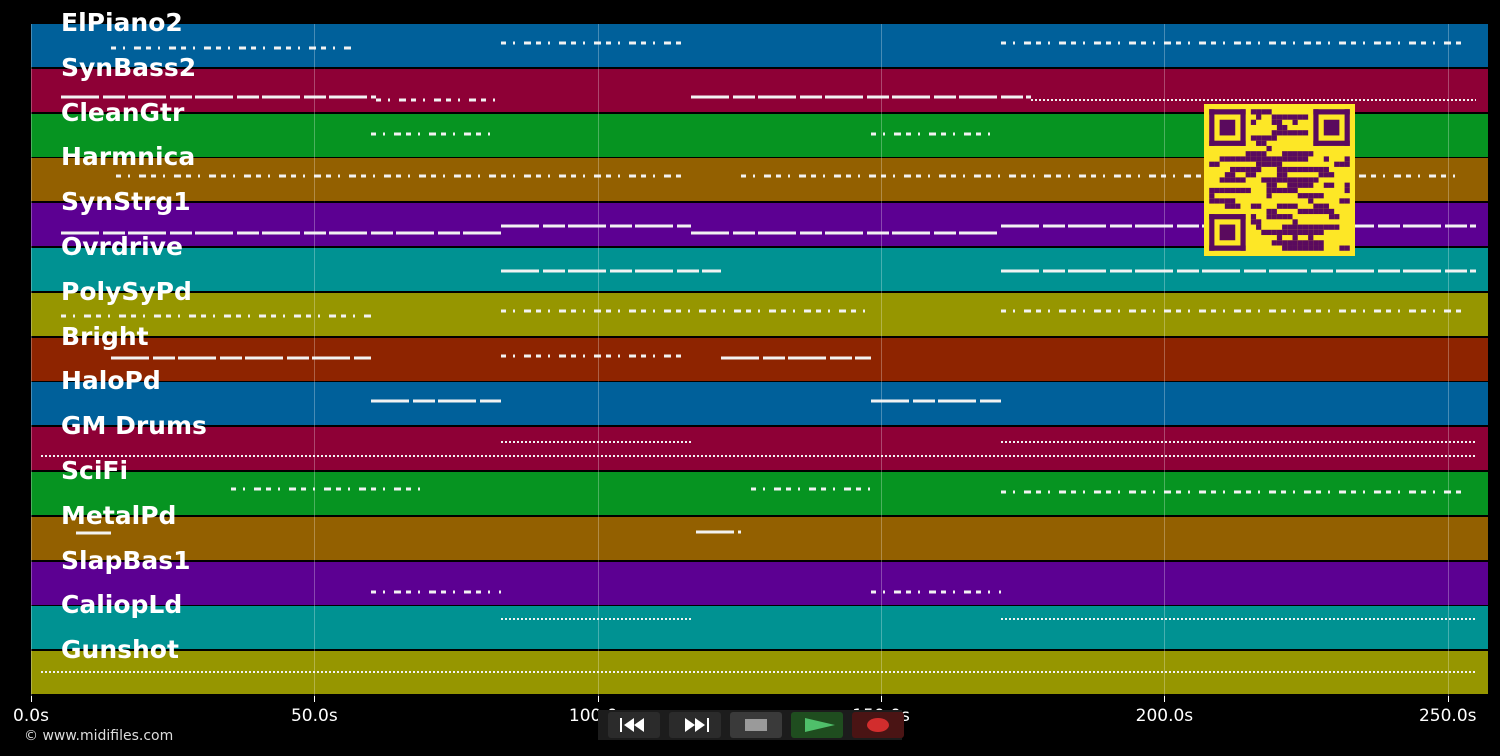 The height and width of the screenshot is (756, 1500). I want to click on track-name: CaliopLd, so click(122, 605).